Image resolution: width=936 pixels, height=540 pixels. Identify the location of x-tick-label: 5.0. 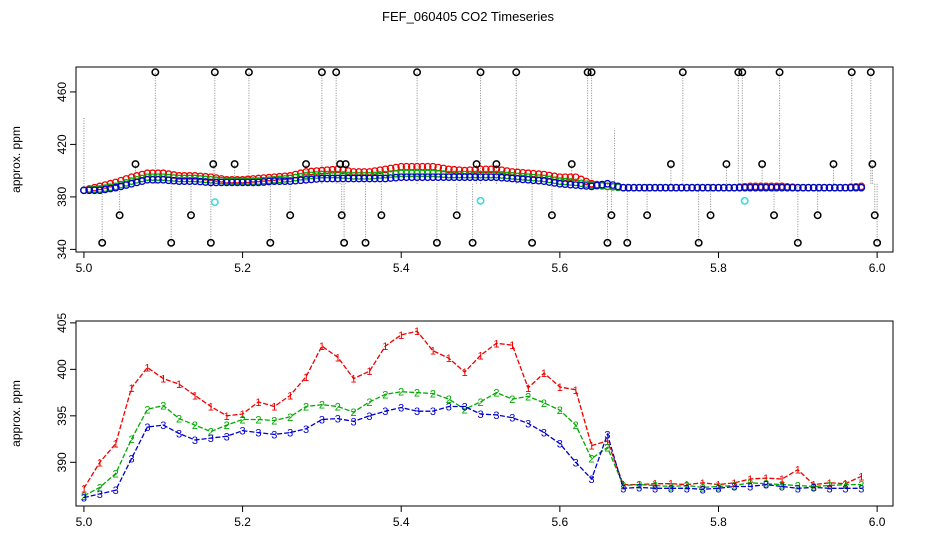
(84, 268).